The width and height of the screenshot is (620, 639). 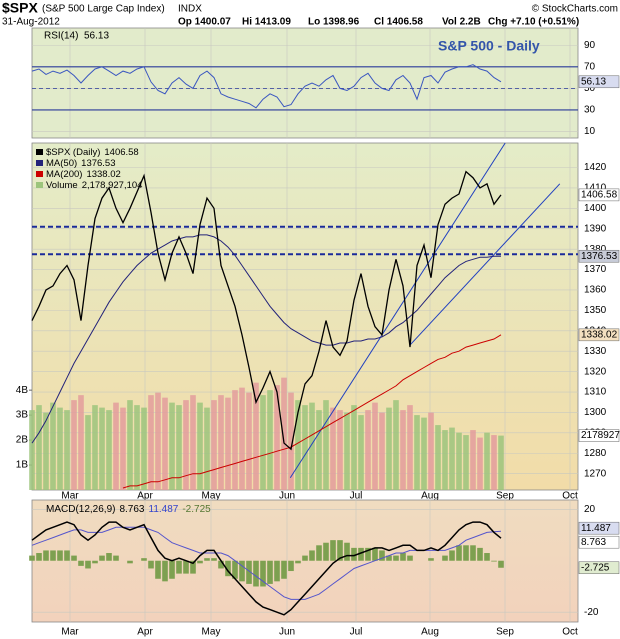 What do you see at coordinates (22, 390) in the screenshot?
I see `y2-tick-label: 4B` at bounding box center [22, 390].